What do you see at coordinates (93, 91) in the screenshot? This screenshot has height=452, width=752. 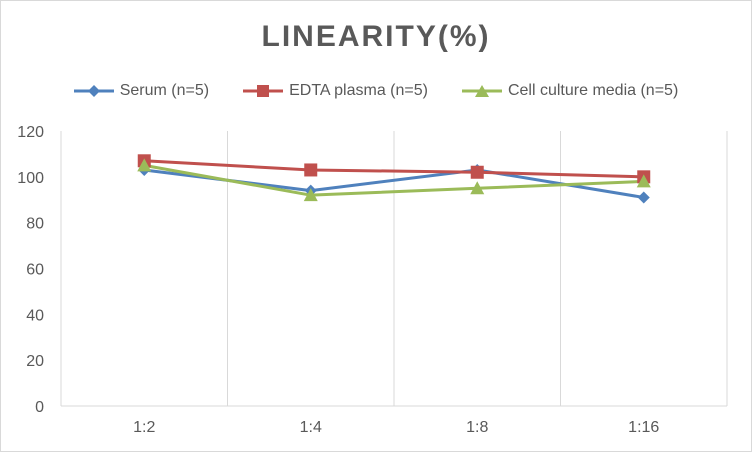 I see `legend-marker-serum` at bounding box center [93, 91].